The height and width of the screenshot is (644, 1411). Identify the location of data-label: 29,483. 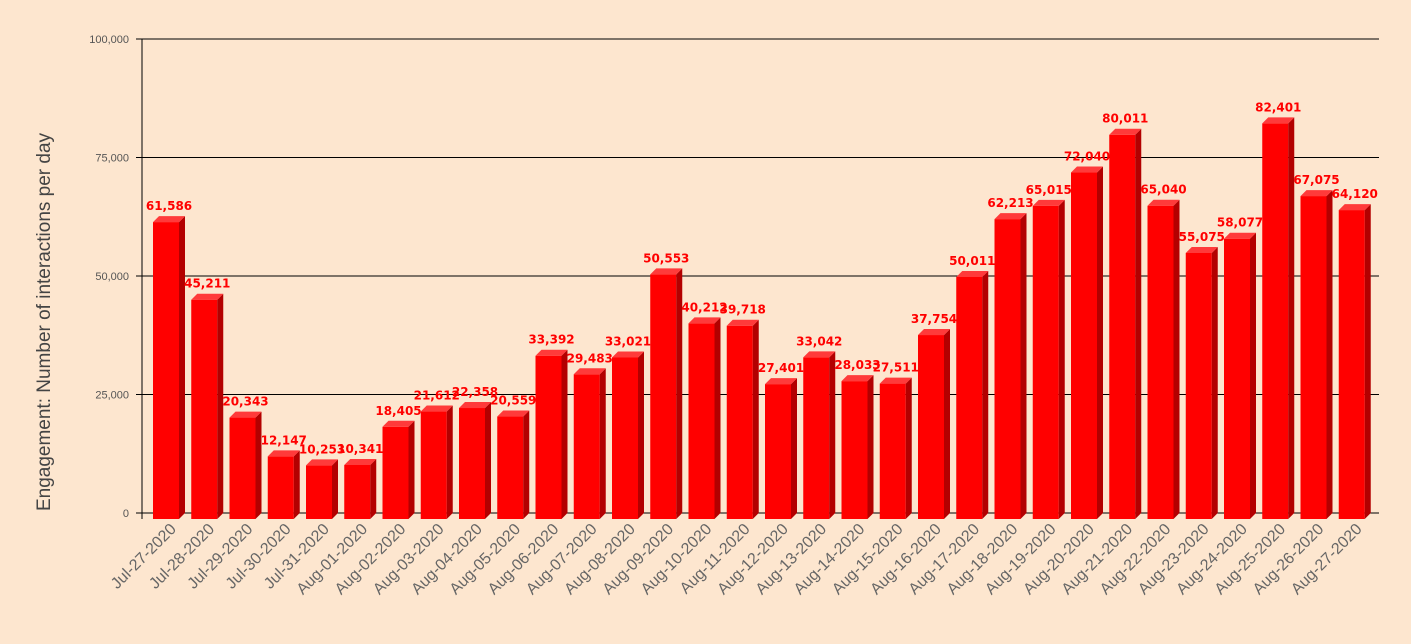
(590, 358).